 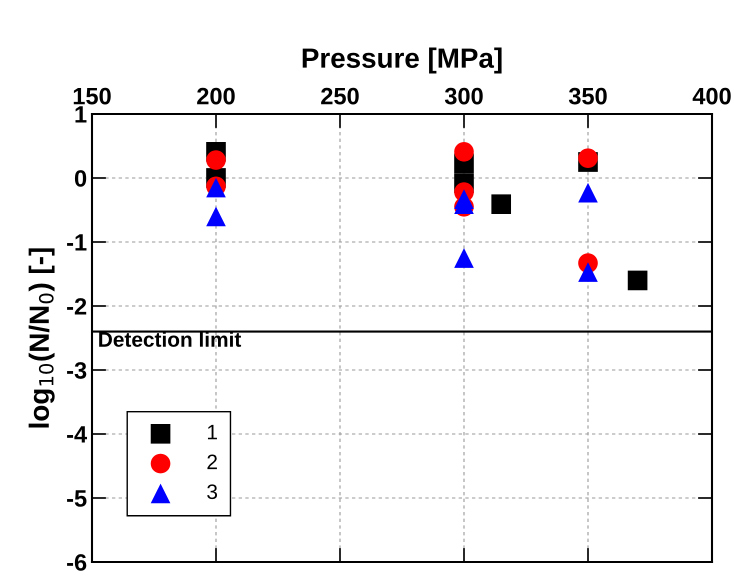 What do you see at coordinates (711, 96) in the screenshot?
I see `x-tick-label: 400` at bounding box center [711, 96].